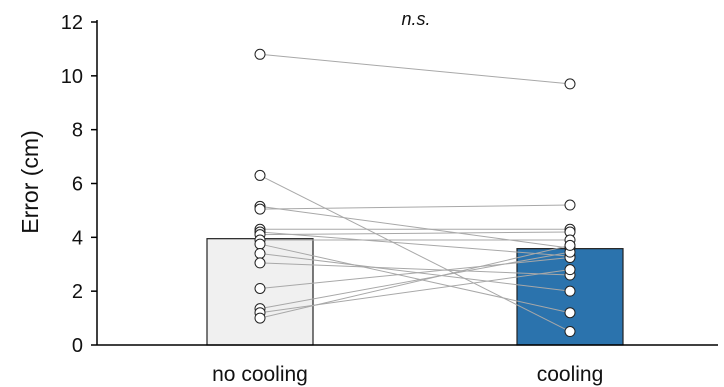 This screenshot has height=387, width=724. I want to click on y-tick-label-8: 8, so click(77, 131).